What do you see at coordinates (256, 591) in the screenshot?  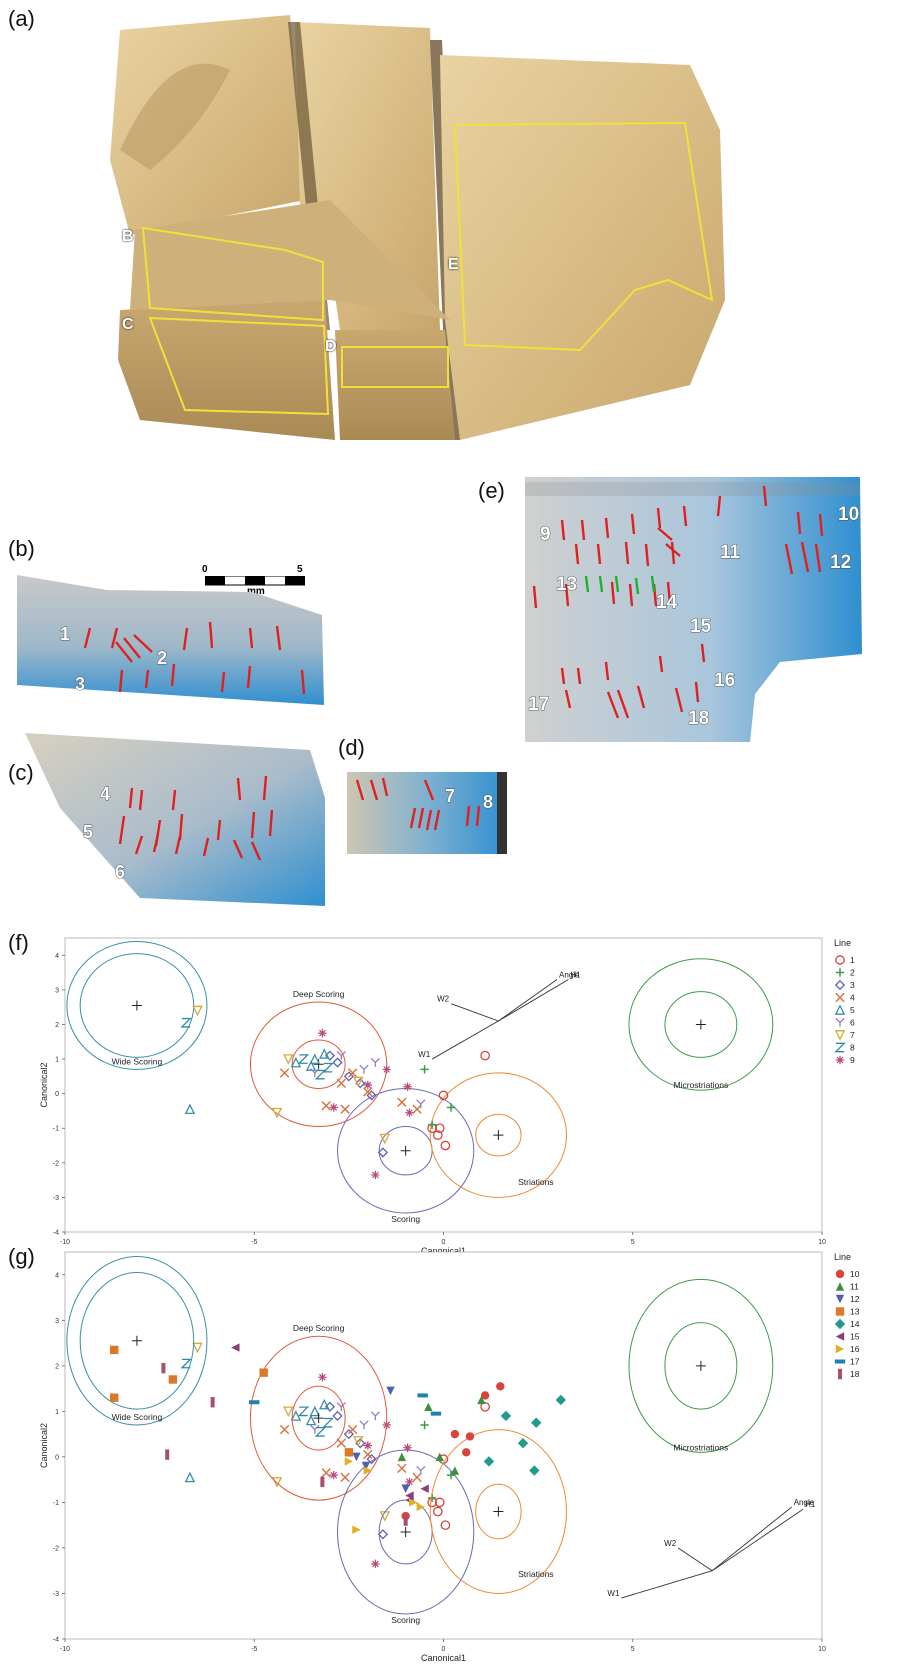 I see `scale-bar-unit: mm` at bounding box center [256, 591].